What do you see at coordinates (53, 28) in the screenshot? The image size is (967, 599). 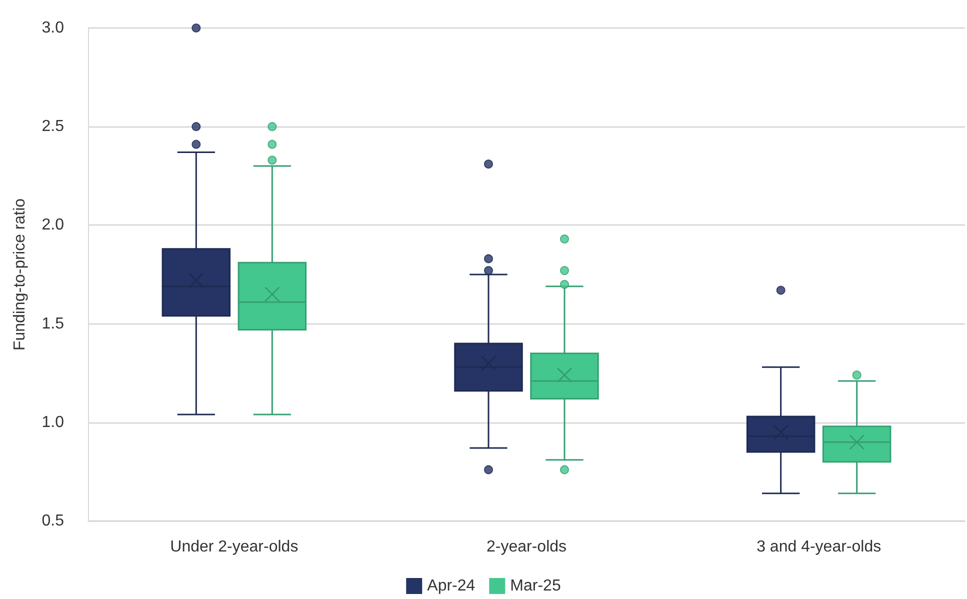 I see `y-tick-label: 3.0` at bounding box center [53, 28].